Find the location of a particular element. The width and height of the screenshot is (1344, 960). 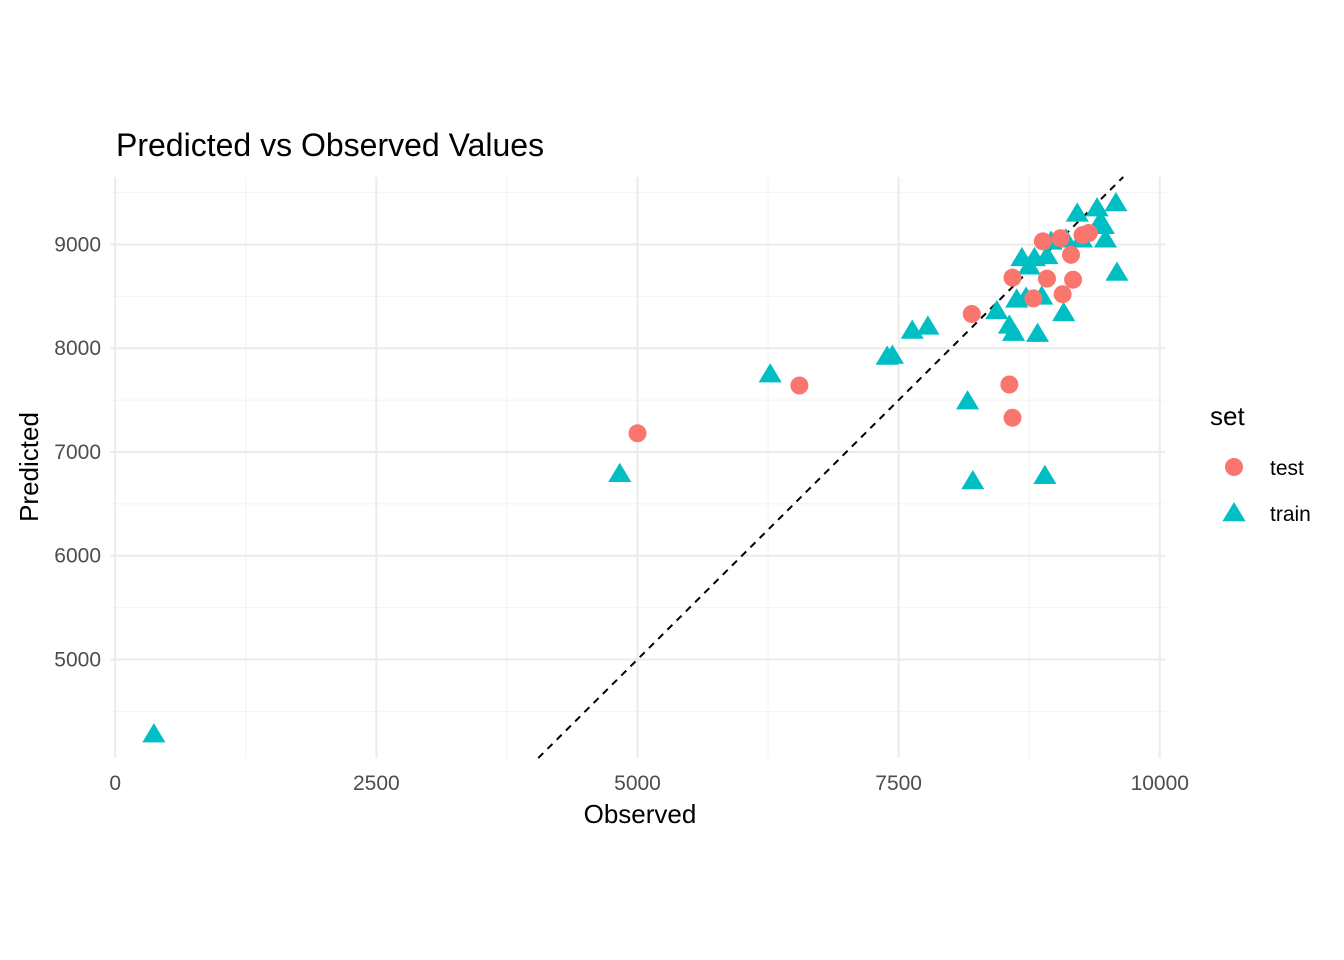

x-tick-label: 0 is located at coordinates (115, 783).